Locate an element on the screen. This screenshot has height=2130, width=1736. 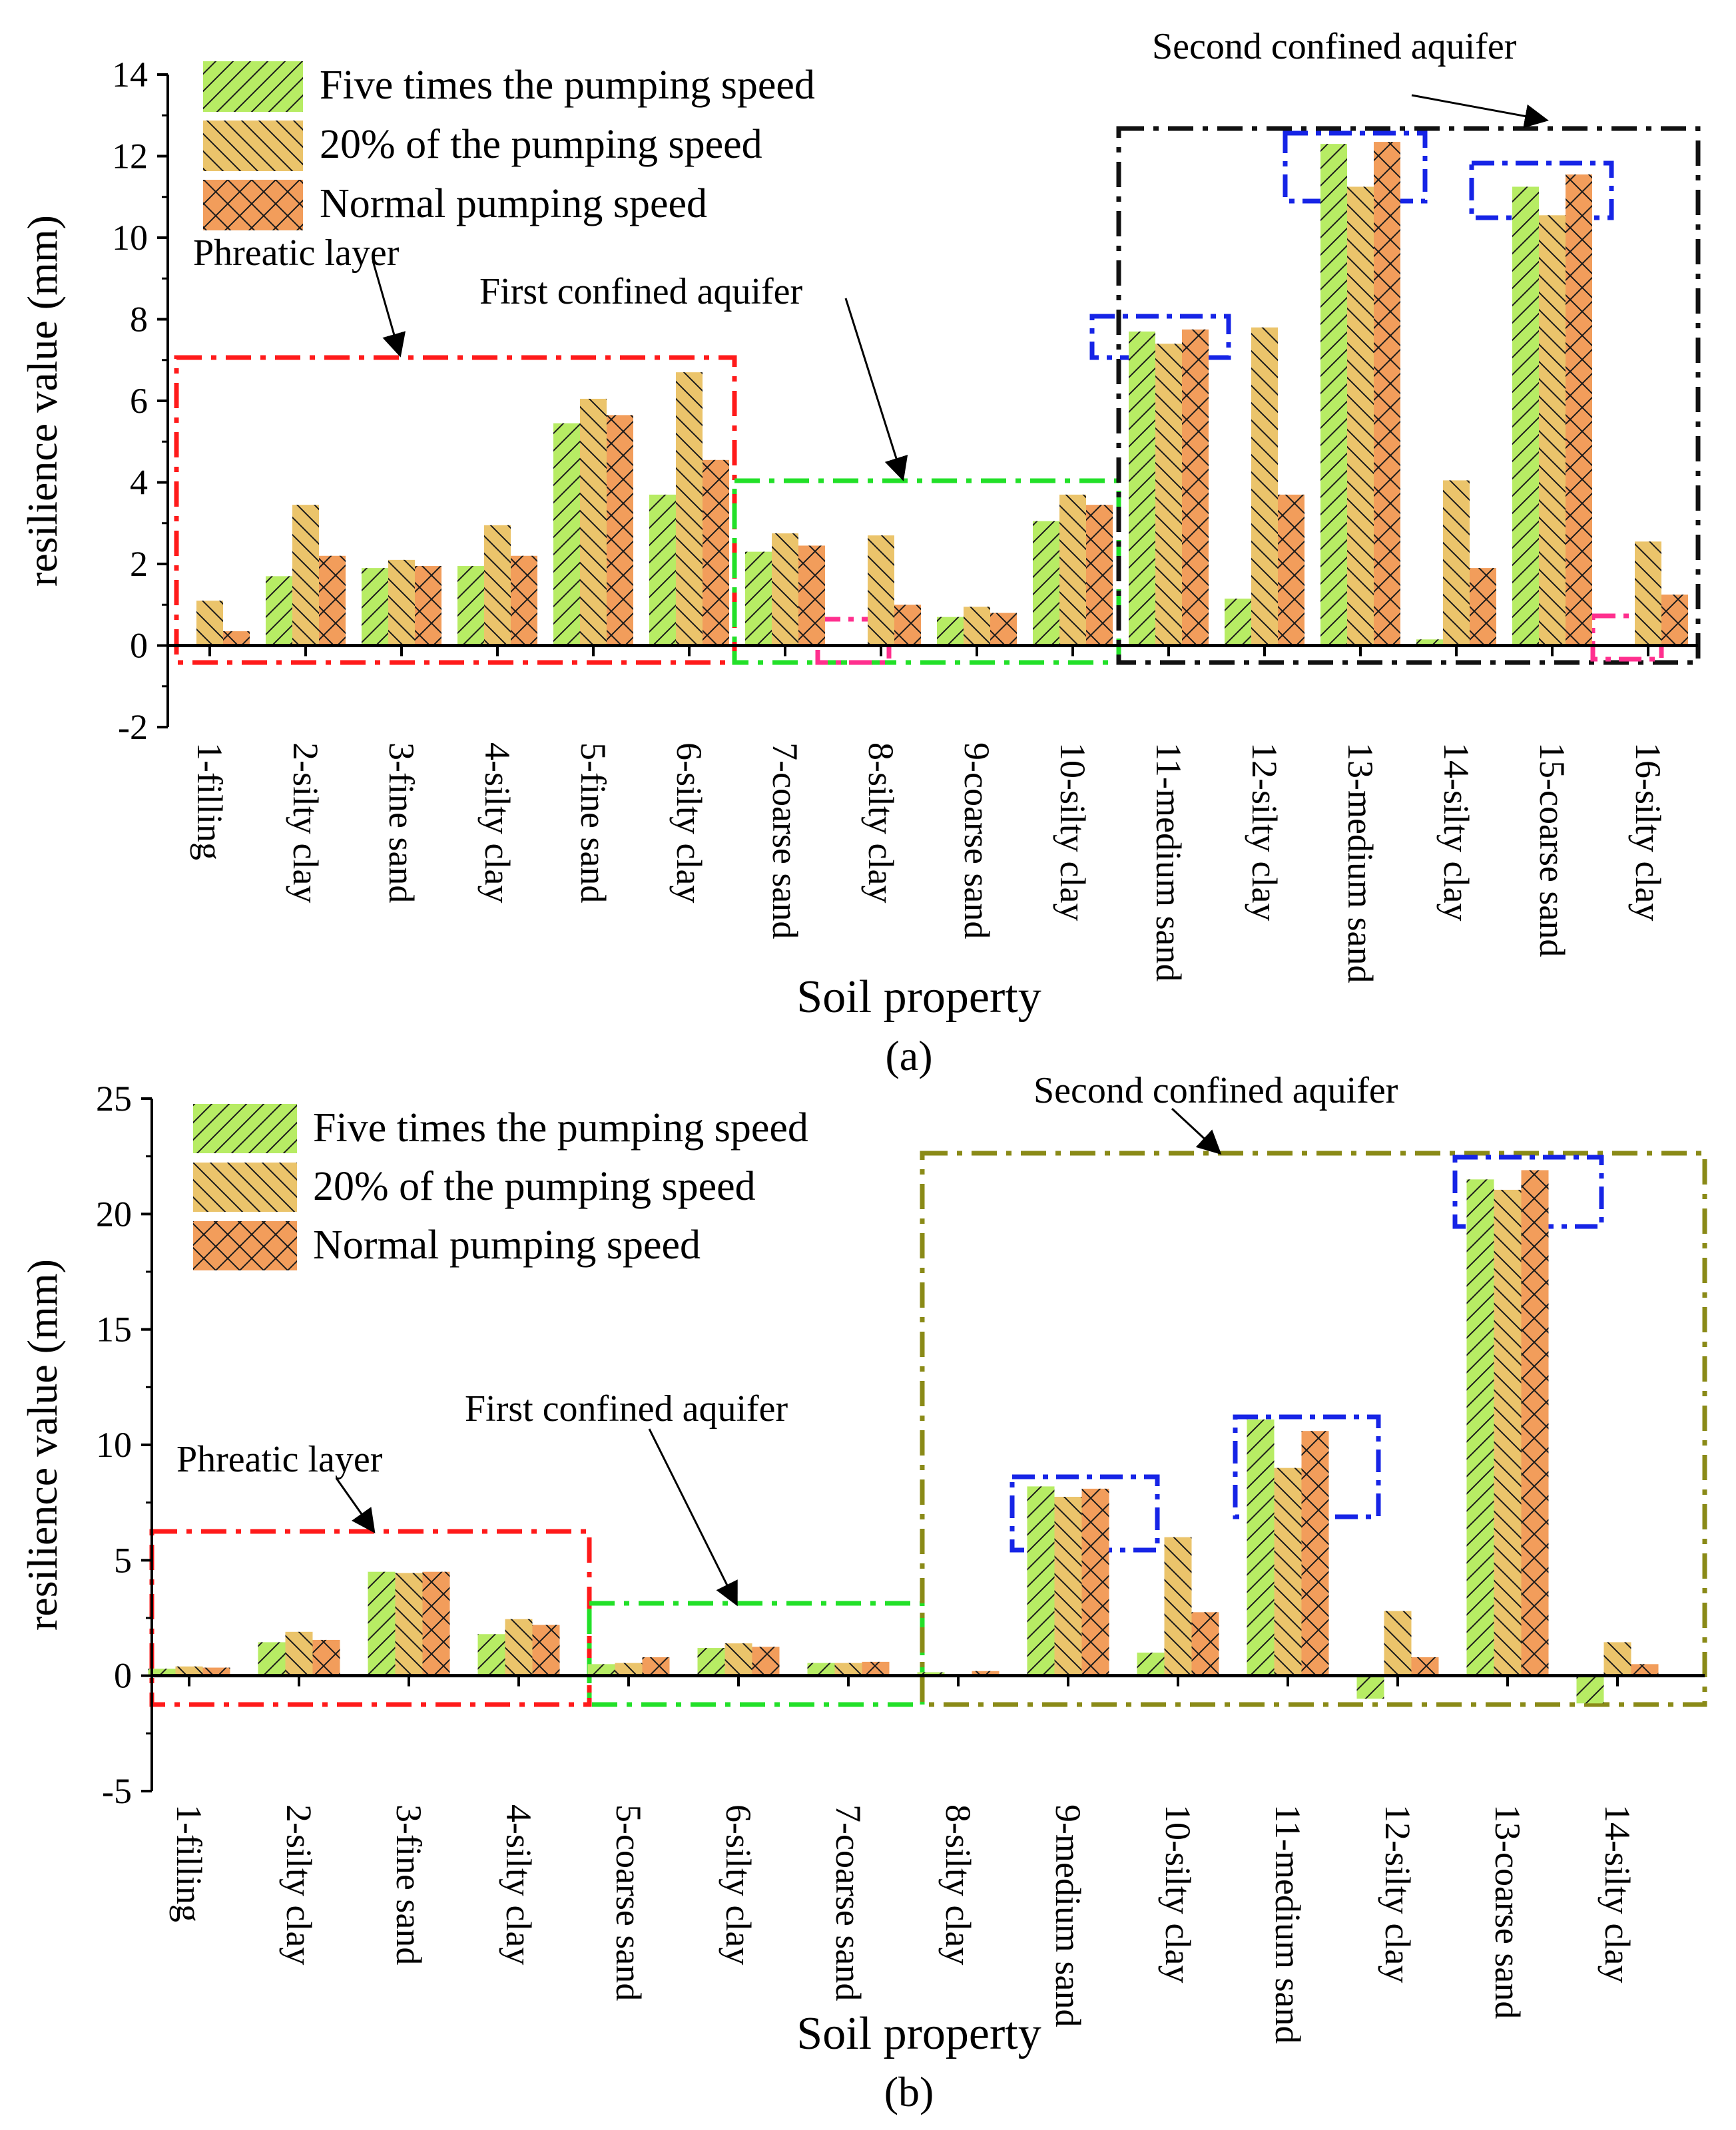
bar-normal-5-fine-sand-hatch is located at coordinates (620, 531).